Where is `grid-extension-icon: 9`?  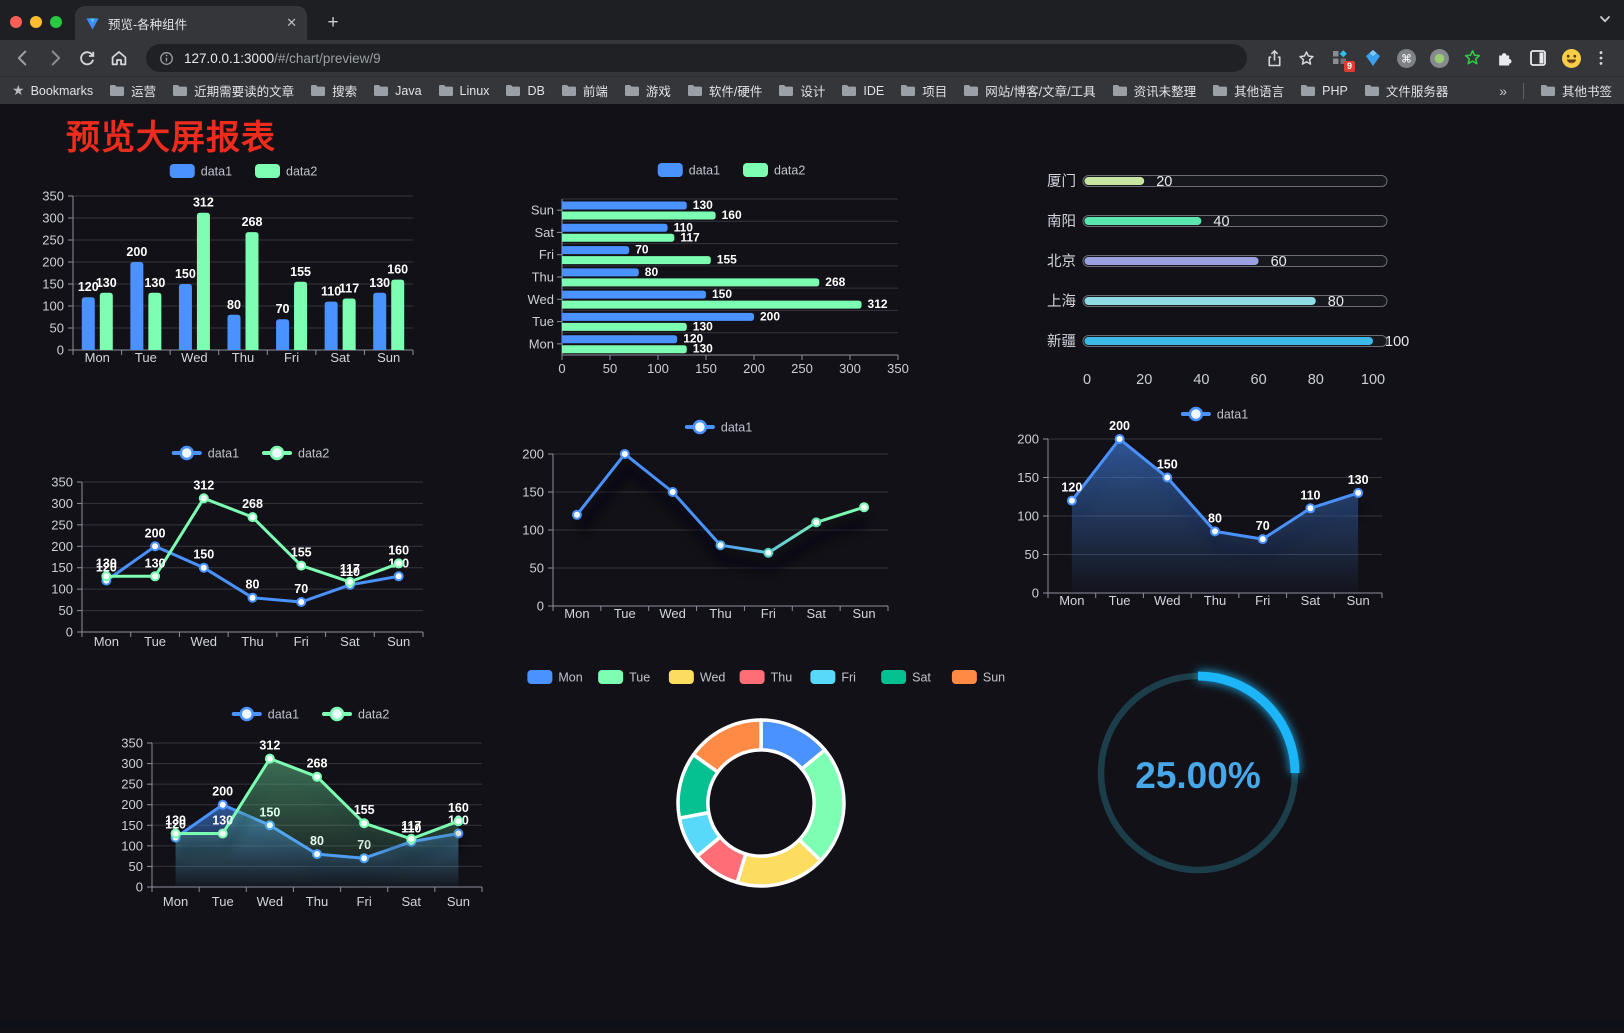 grid-extension-icon: 9 is located at coordinates (1340, 58).